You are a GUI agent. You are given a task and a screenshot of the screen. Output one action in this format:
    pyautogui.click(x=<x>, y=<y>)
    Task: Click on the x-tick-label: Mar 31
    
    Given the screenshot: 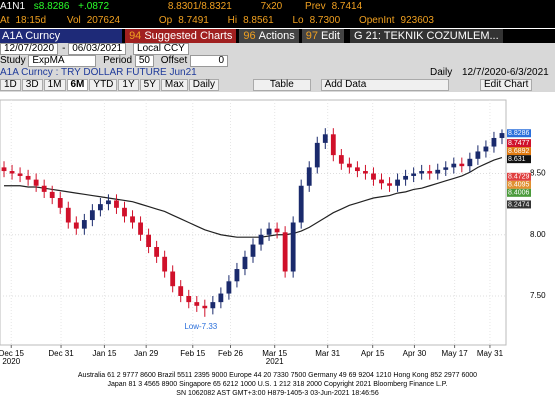 What is the action you would take?
    pyautogui.click(x=327, y=353)
    